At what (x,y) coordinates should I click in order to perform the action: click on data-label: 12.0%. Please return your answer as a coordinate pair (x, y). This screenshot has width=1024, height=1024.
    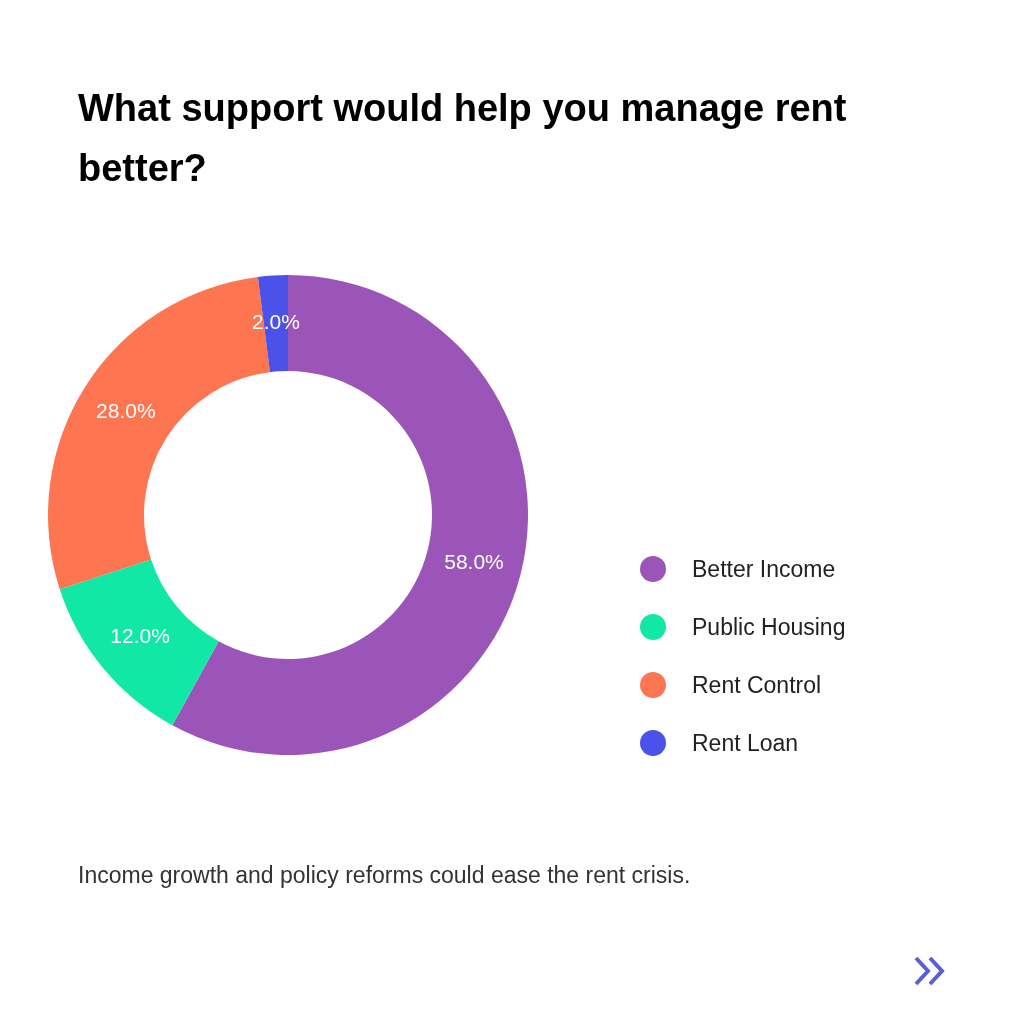
    Looking at the image, I should click on (140, 636).